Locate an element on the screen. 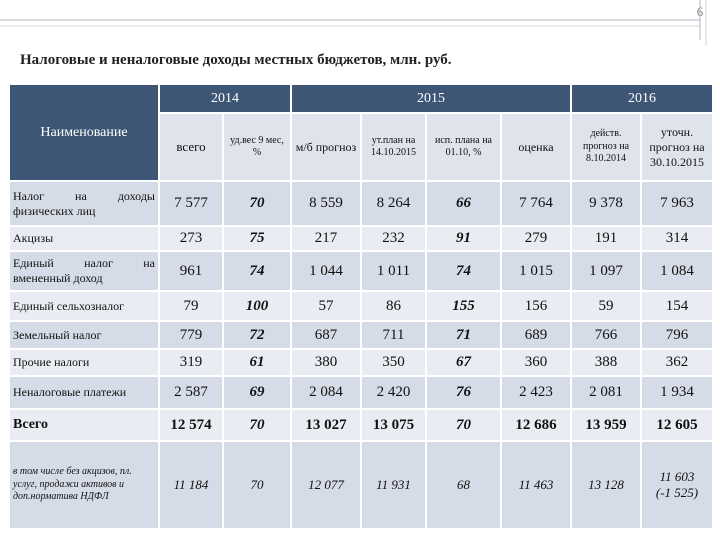 The image size is (720, 540). cell-value: 961 is located at coordinates (191, 271).